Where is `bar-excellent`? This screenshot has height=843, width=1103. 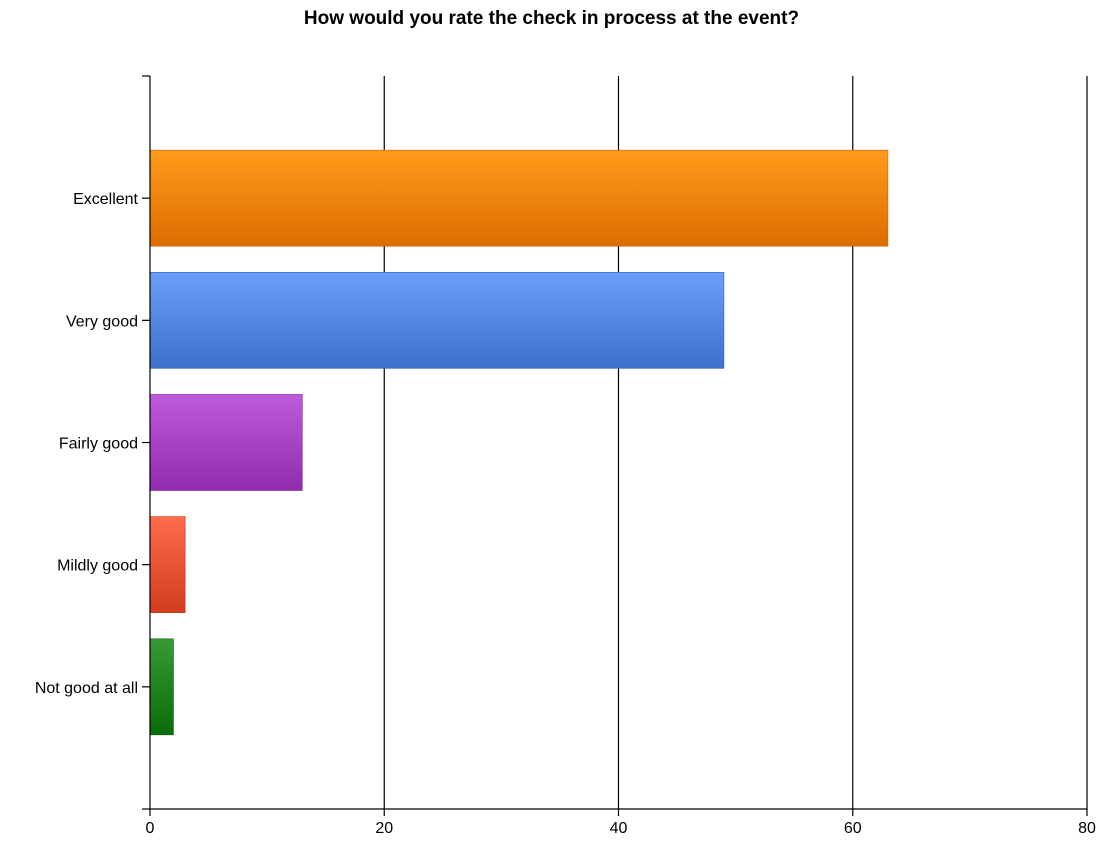
bar-excellent is located at coordinates (519, 198).